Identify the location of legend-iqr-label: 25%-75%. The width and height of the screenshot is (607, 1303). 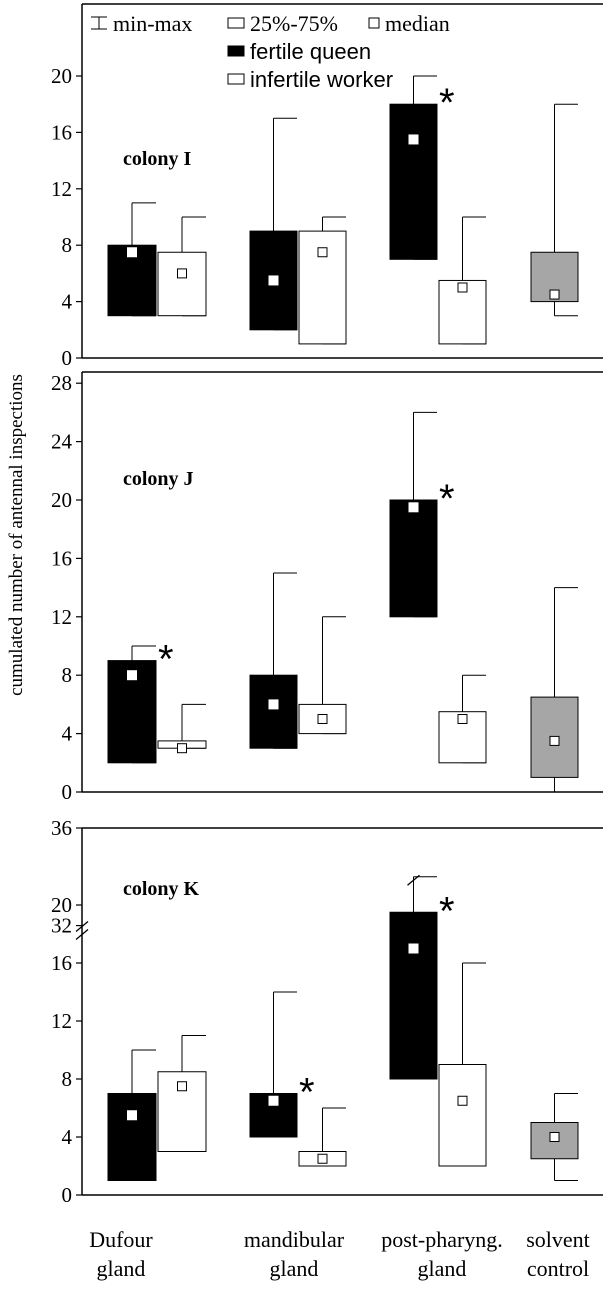
(294, 23).